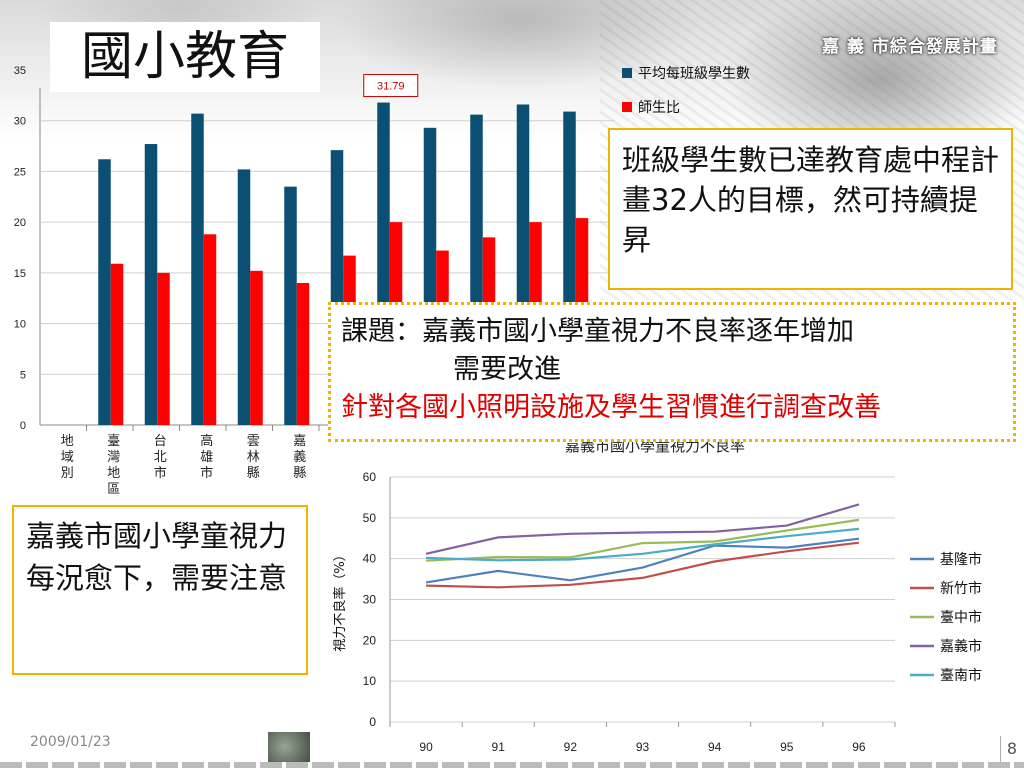 The height and width of the screenshot is (768, 1024). I want to click on line-y-axis-label: 視力不良率（%）, so click(340, 599).